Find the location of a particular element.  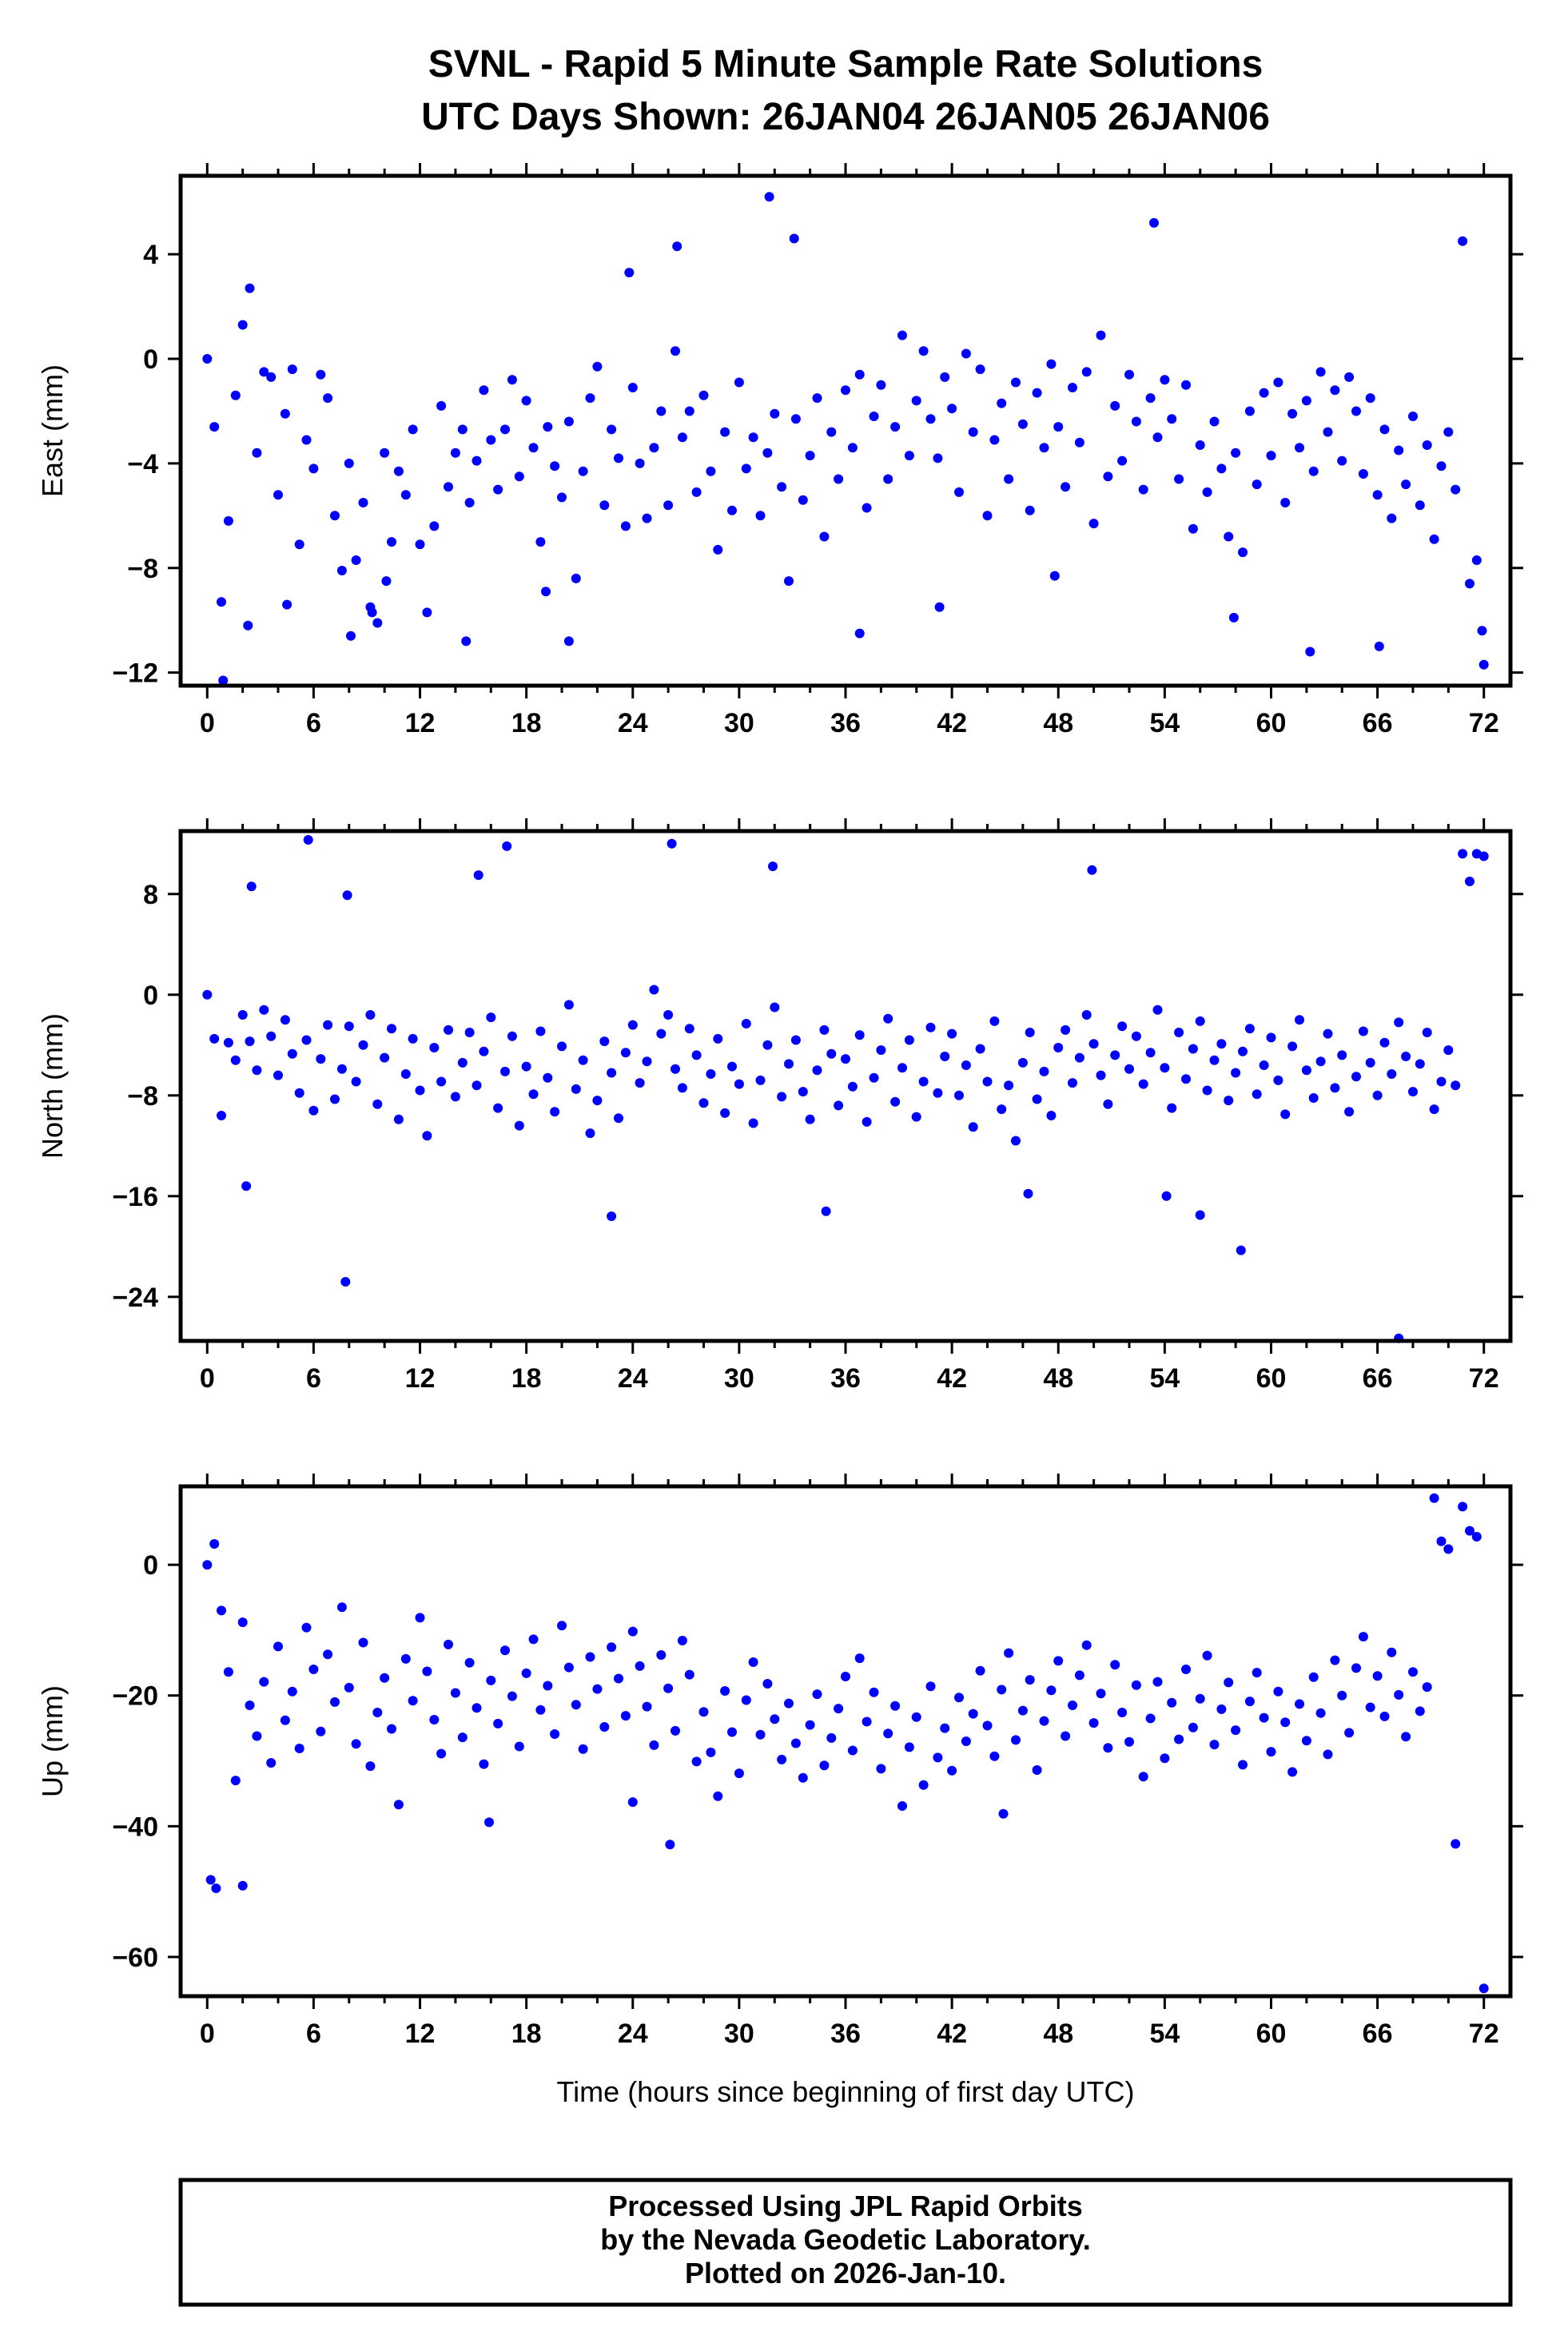

north-x-tick-label: 66 is located at coordinates (1378, 1378).